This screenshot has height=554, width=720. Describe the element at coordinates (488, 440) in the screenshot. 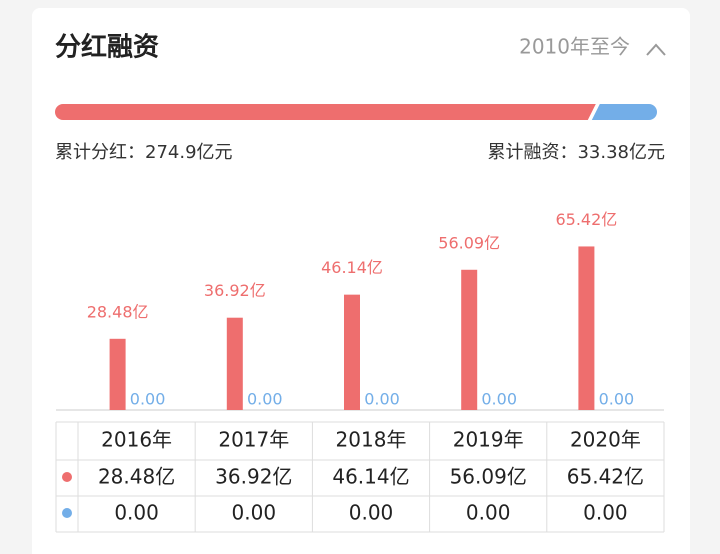

I see `table-header: 2019年` at that location.